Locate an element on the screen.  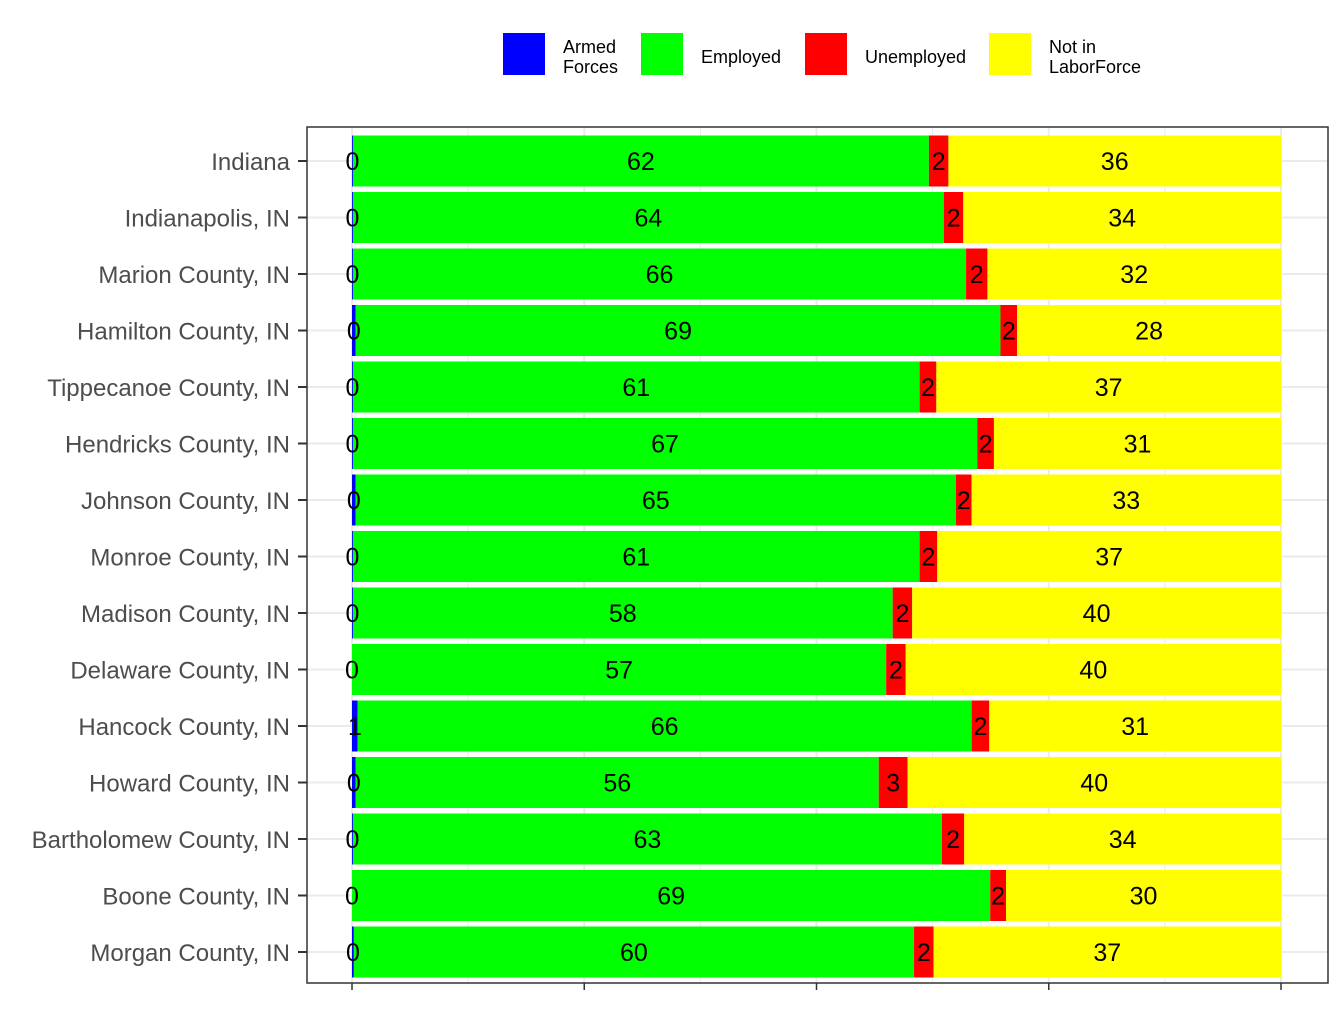
data-label: 63 is located at coordinates (648, 840).